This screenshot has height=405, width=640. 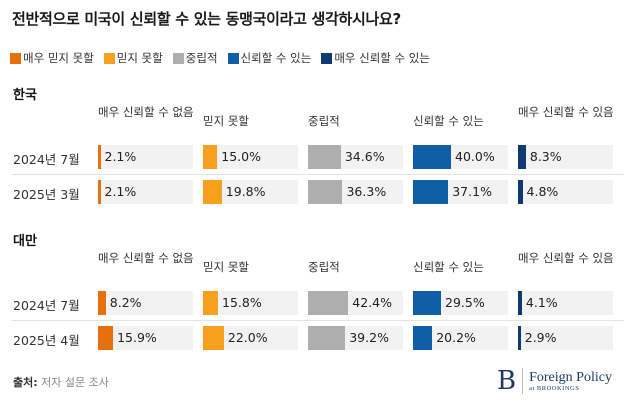 What do you see at coordinates (220, 58) in the screenshot?
I see `legend: 매우 믿지 못할 믿지 못할 중립적 신뢰할 수 있는 매우 신뢰할 수 있는` at bounding box center [220, 58].